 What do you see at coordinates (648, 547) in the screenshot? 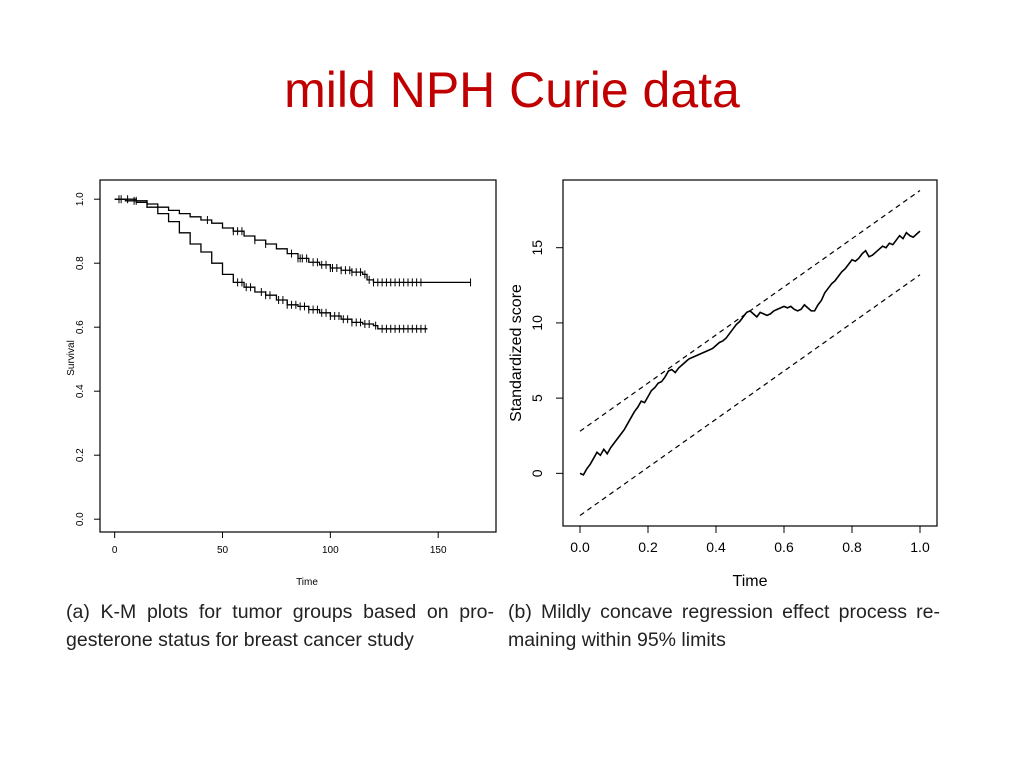
I see `x-tick-label: 0.2` at bounding box center [648, 547].